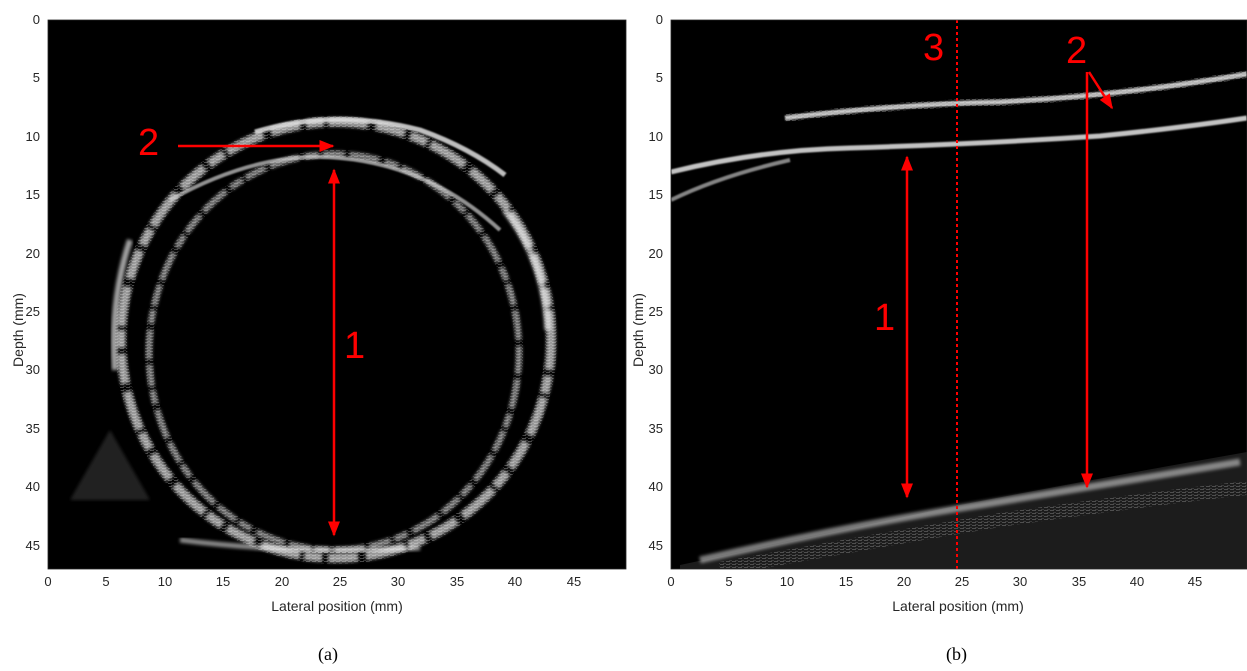 This screenshot has height=671, width=1247. What do you see at coordinates (340, 581) in the screenshot?
I see `panel-a-xtick: 25` at bounding box center [340, 581].